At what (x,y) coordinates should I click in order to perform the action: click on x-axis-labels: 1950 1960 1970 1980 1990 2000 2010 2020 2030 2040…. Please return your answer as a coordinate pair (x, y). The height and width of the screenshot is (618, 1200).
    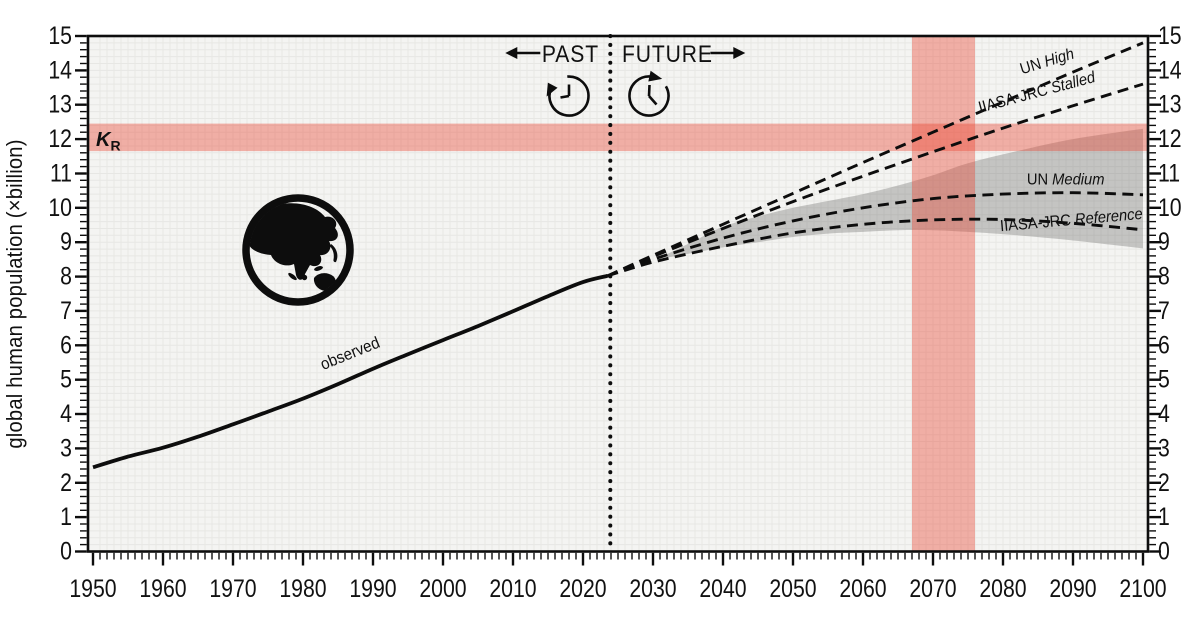
    Looking at the image, I should click on (617, 588).